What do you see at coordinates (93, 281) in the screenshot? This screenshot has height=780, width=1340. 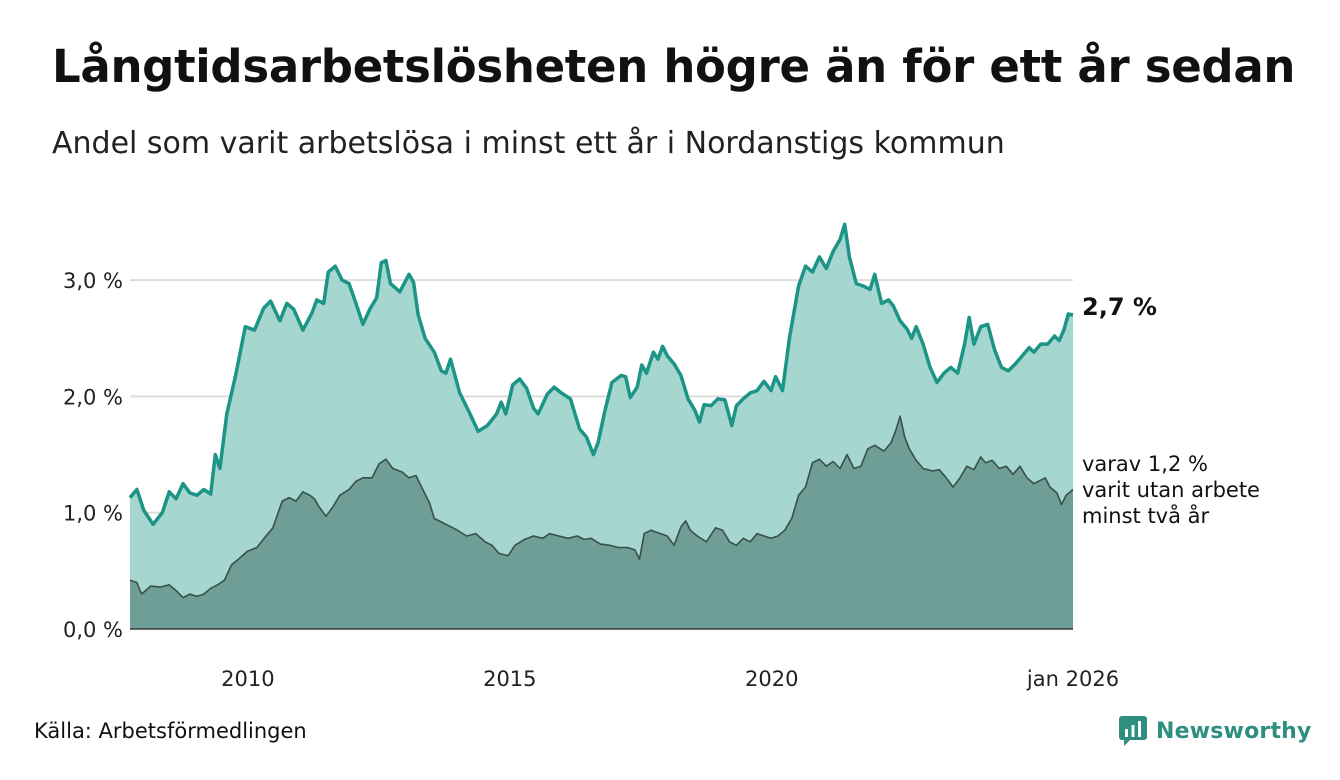 I see `y-tick-label: 3,0 %` at bounding box center [93, 281].